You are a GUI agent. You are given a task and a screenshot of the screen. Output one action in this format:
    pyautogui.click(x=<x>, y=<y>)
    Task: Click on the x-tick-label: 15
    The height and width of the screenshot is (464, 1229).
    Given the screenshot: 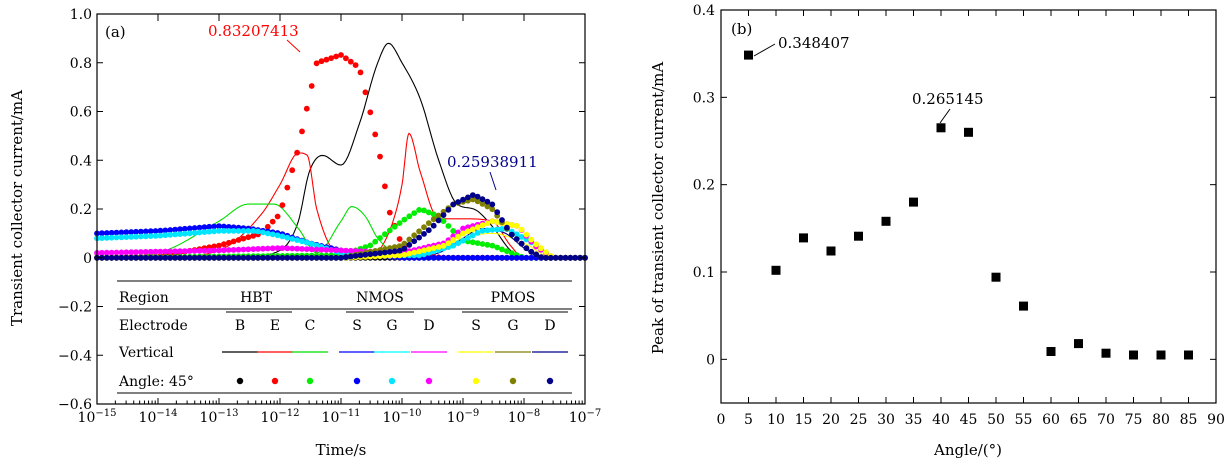 What is the action you would take?
    pyautogui.click(x=804, y=420)
    